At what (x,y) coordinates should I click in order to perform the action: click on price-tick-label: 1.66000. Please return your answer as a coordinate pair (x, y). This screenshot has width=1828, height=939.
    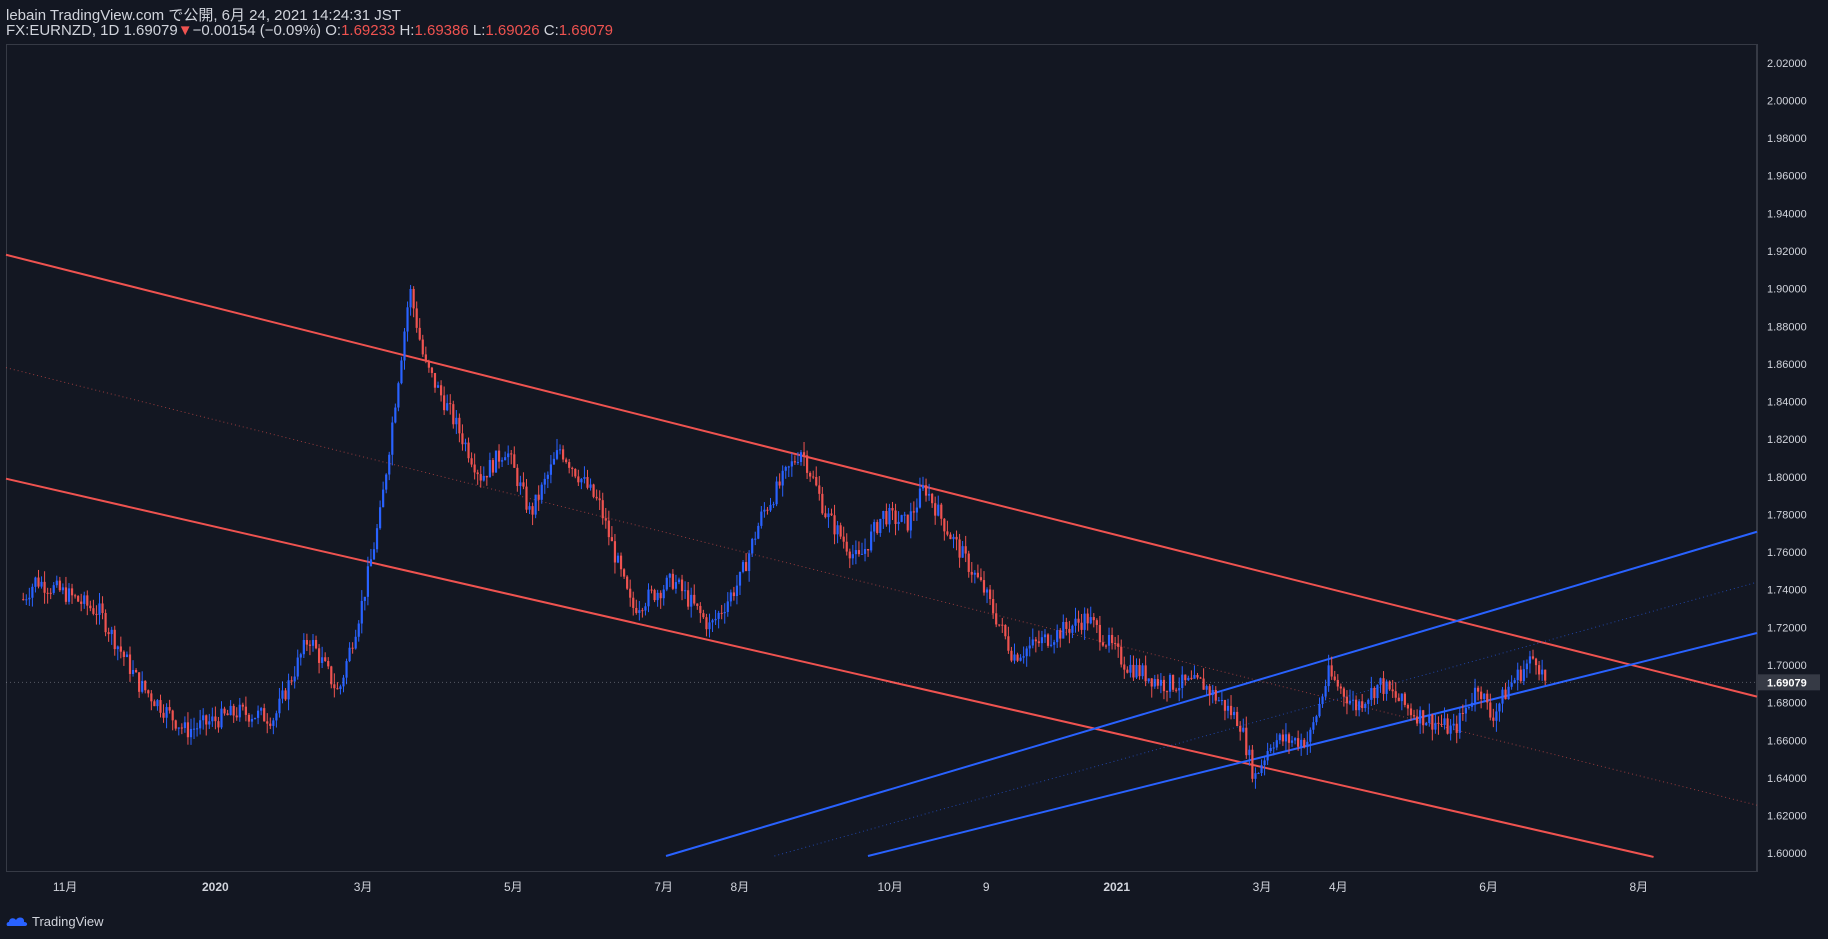
    Looking at the image, I should click on (1787, 741).